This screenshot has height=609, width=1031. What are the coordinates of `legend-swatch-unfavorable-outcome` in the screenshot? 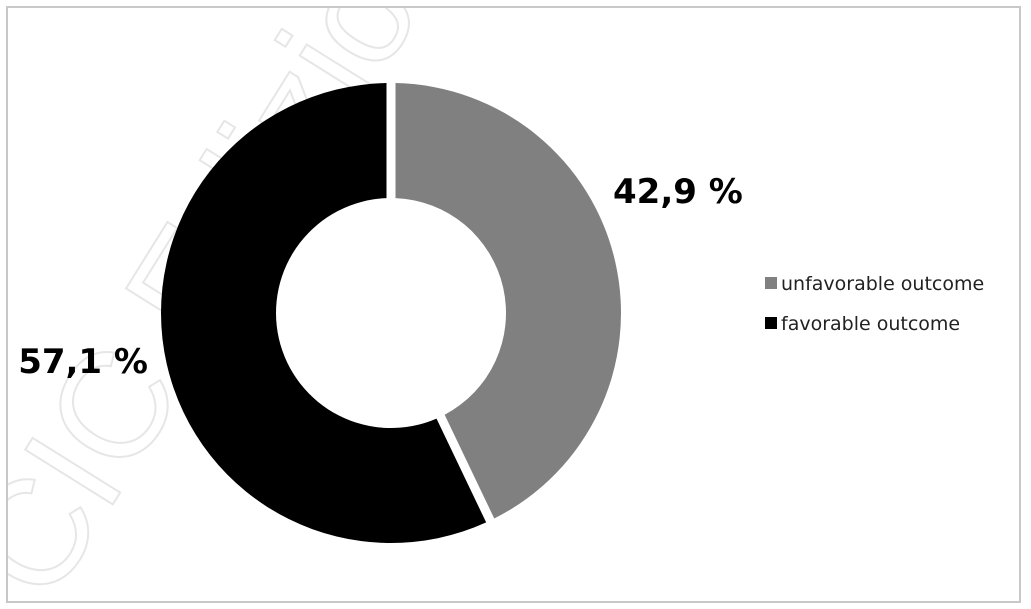 It's located at (771, 283).